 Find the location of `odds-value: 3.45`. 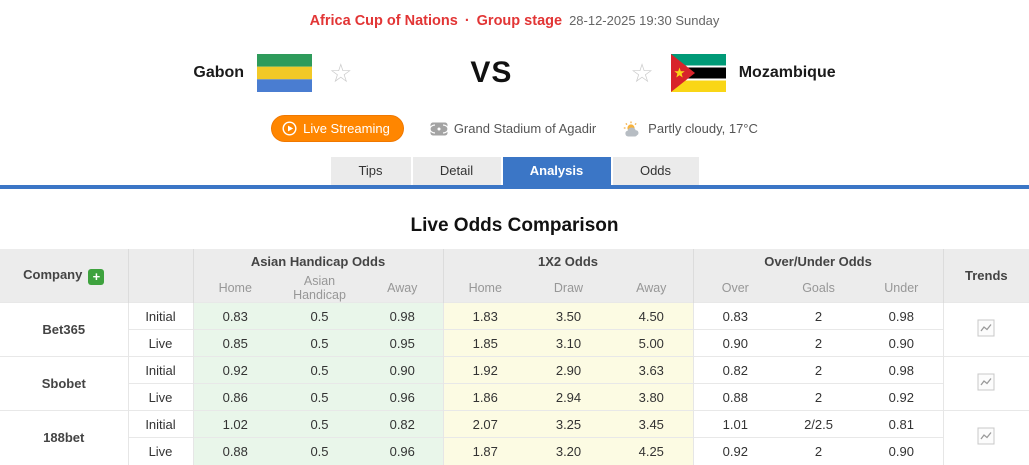

odds-value: 3.45 is located at coordinates (652, 424).